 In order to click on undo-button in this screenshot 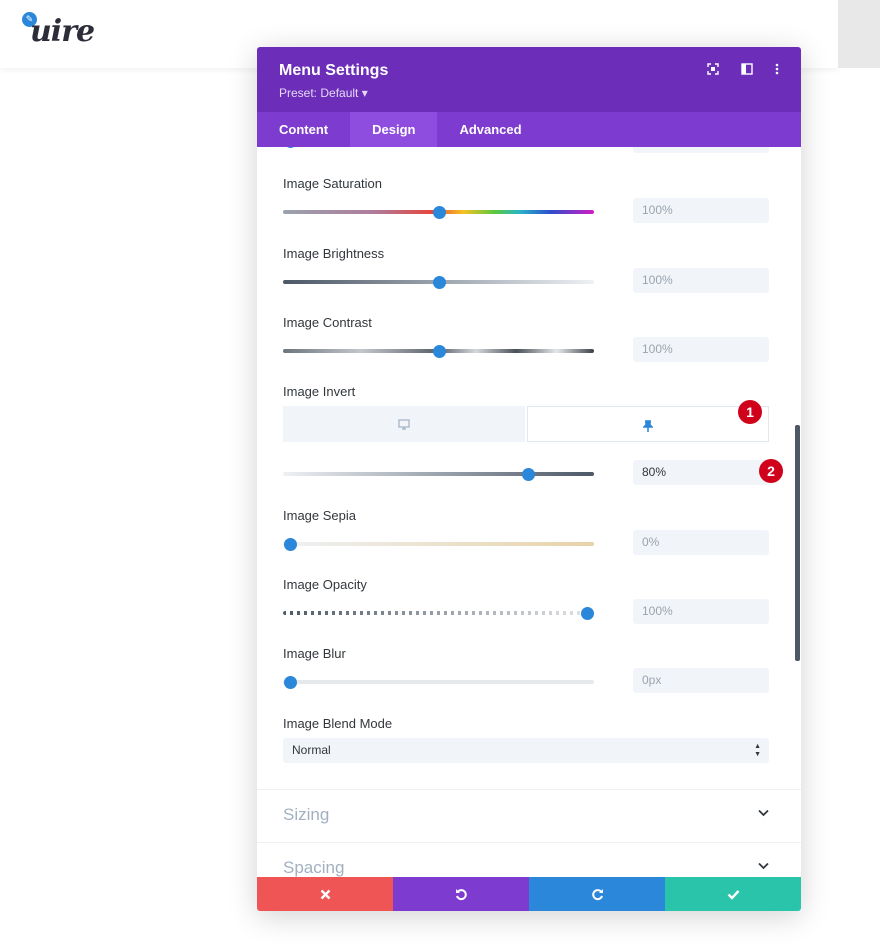, I will do `click(461, 894)`.